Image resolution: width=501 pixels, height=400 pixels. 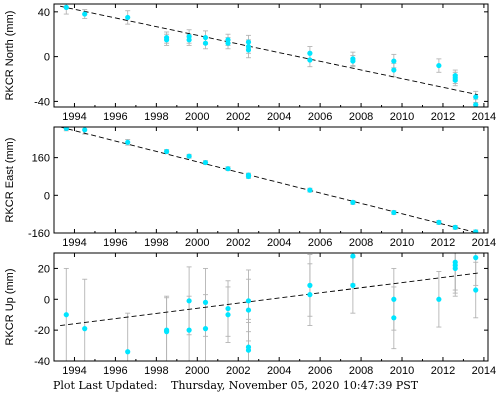 What do you see at coordinates (10, 56) in the screenshot?
I see `y-axis-label: RKCR North (mm)` at bounding box center [10, 56].